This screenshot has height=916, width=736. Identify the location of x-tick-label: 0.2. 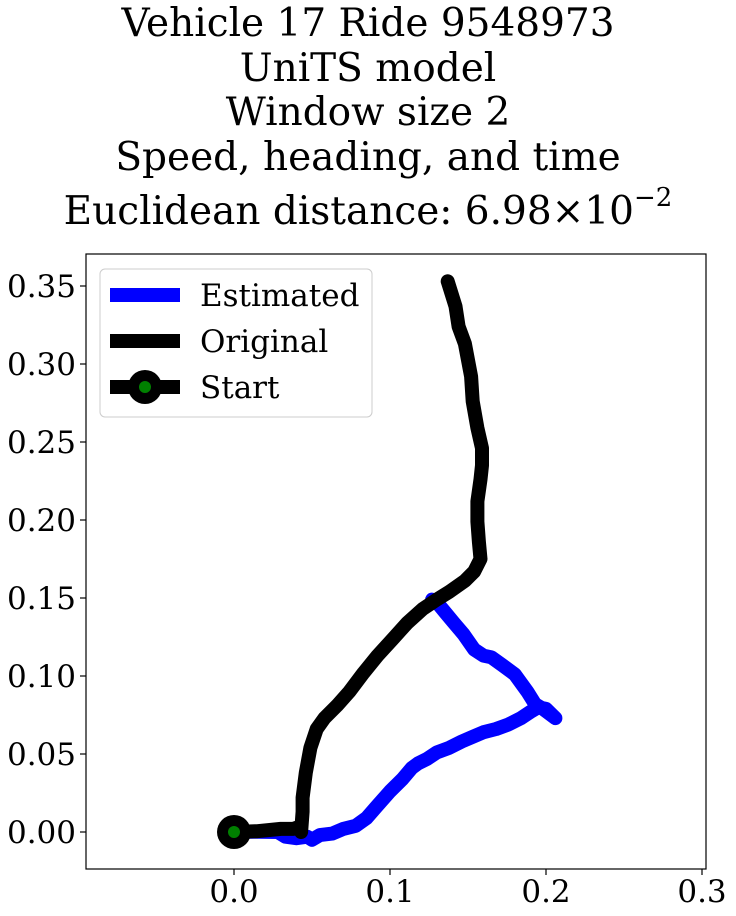
(545, 892).